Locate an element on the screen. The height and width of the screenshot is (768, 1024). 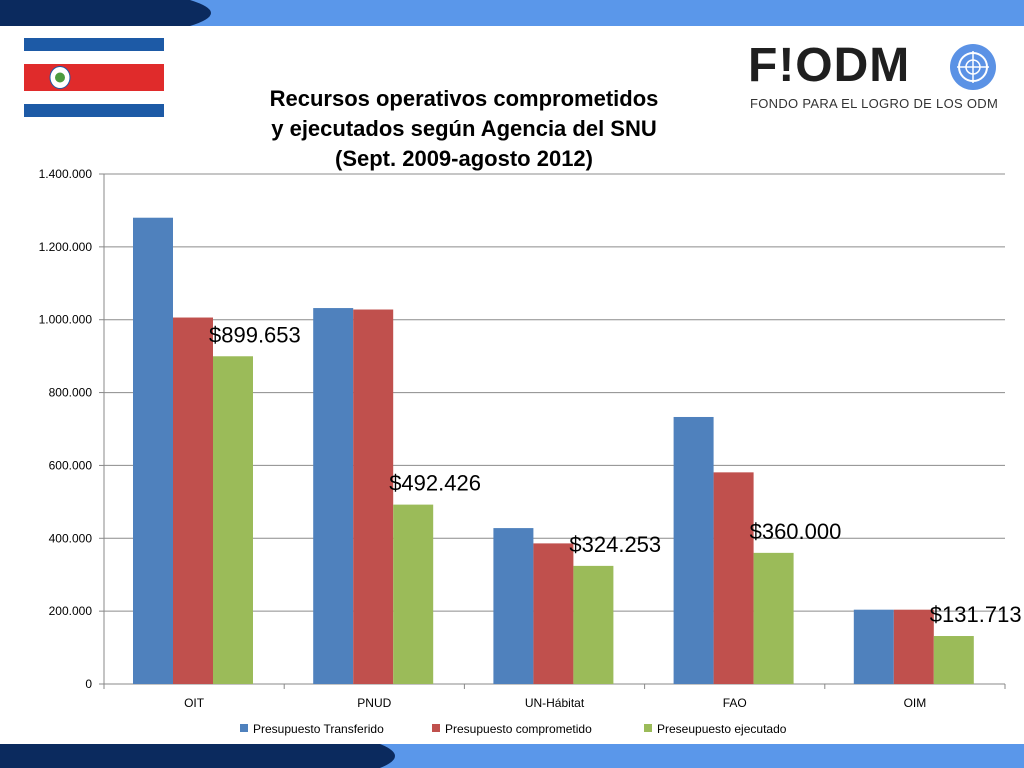
y-tick-label: 1.000.000 is located at coordinates (66, 320).